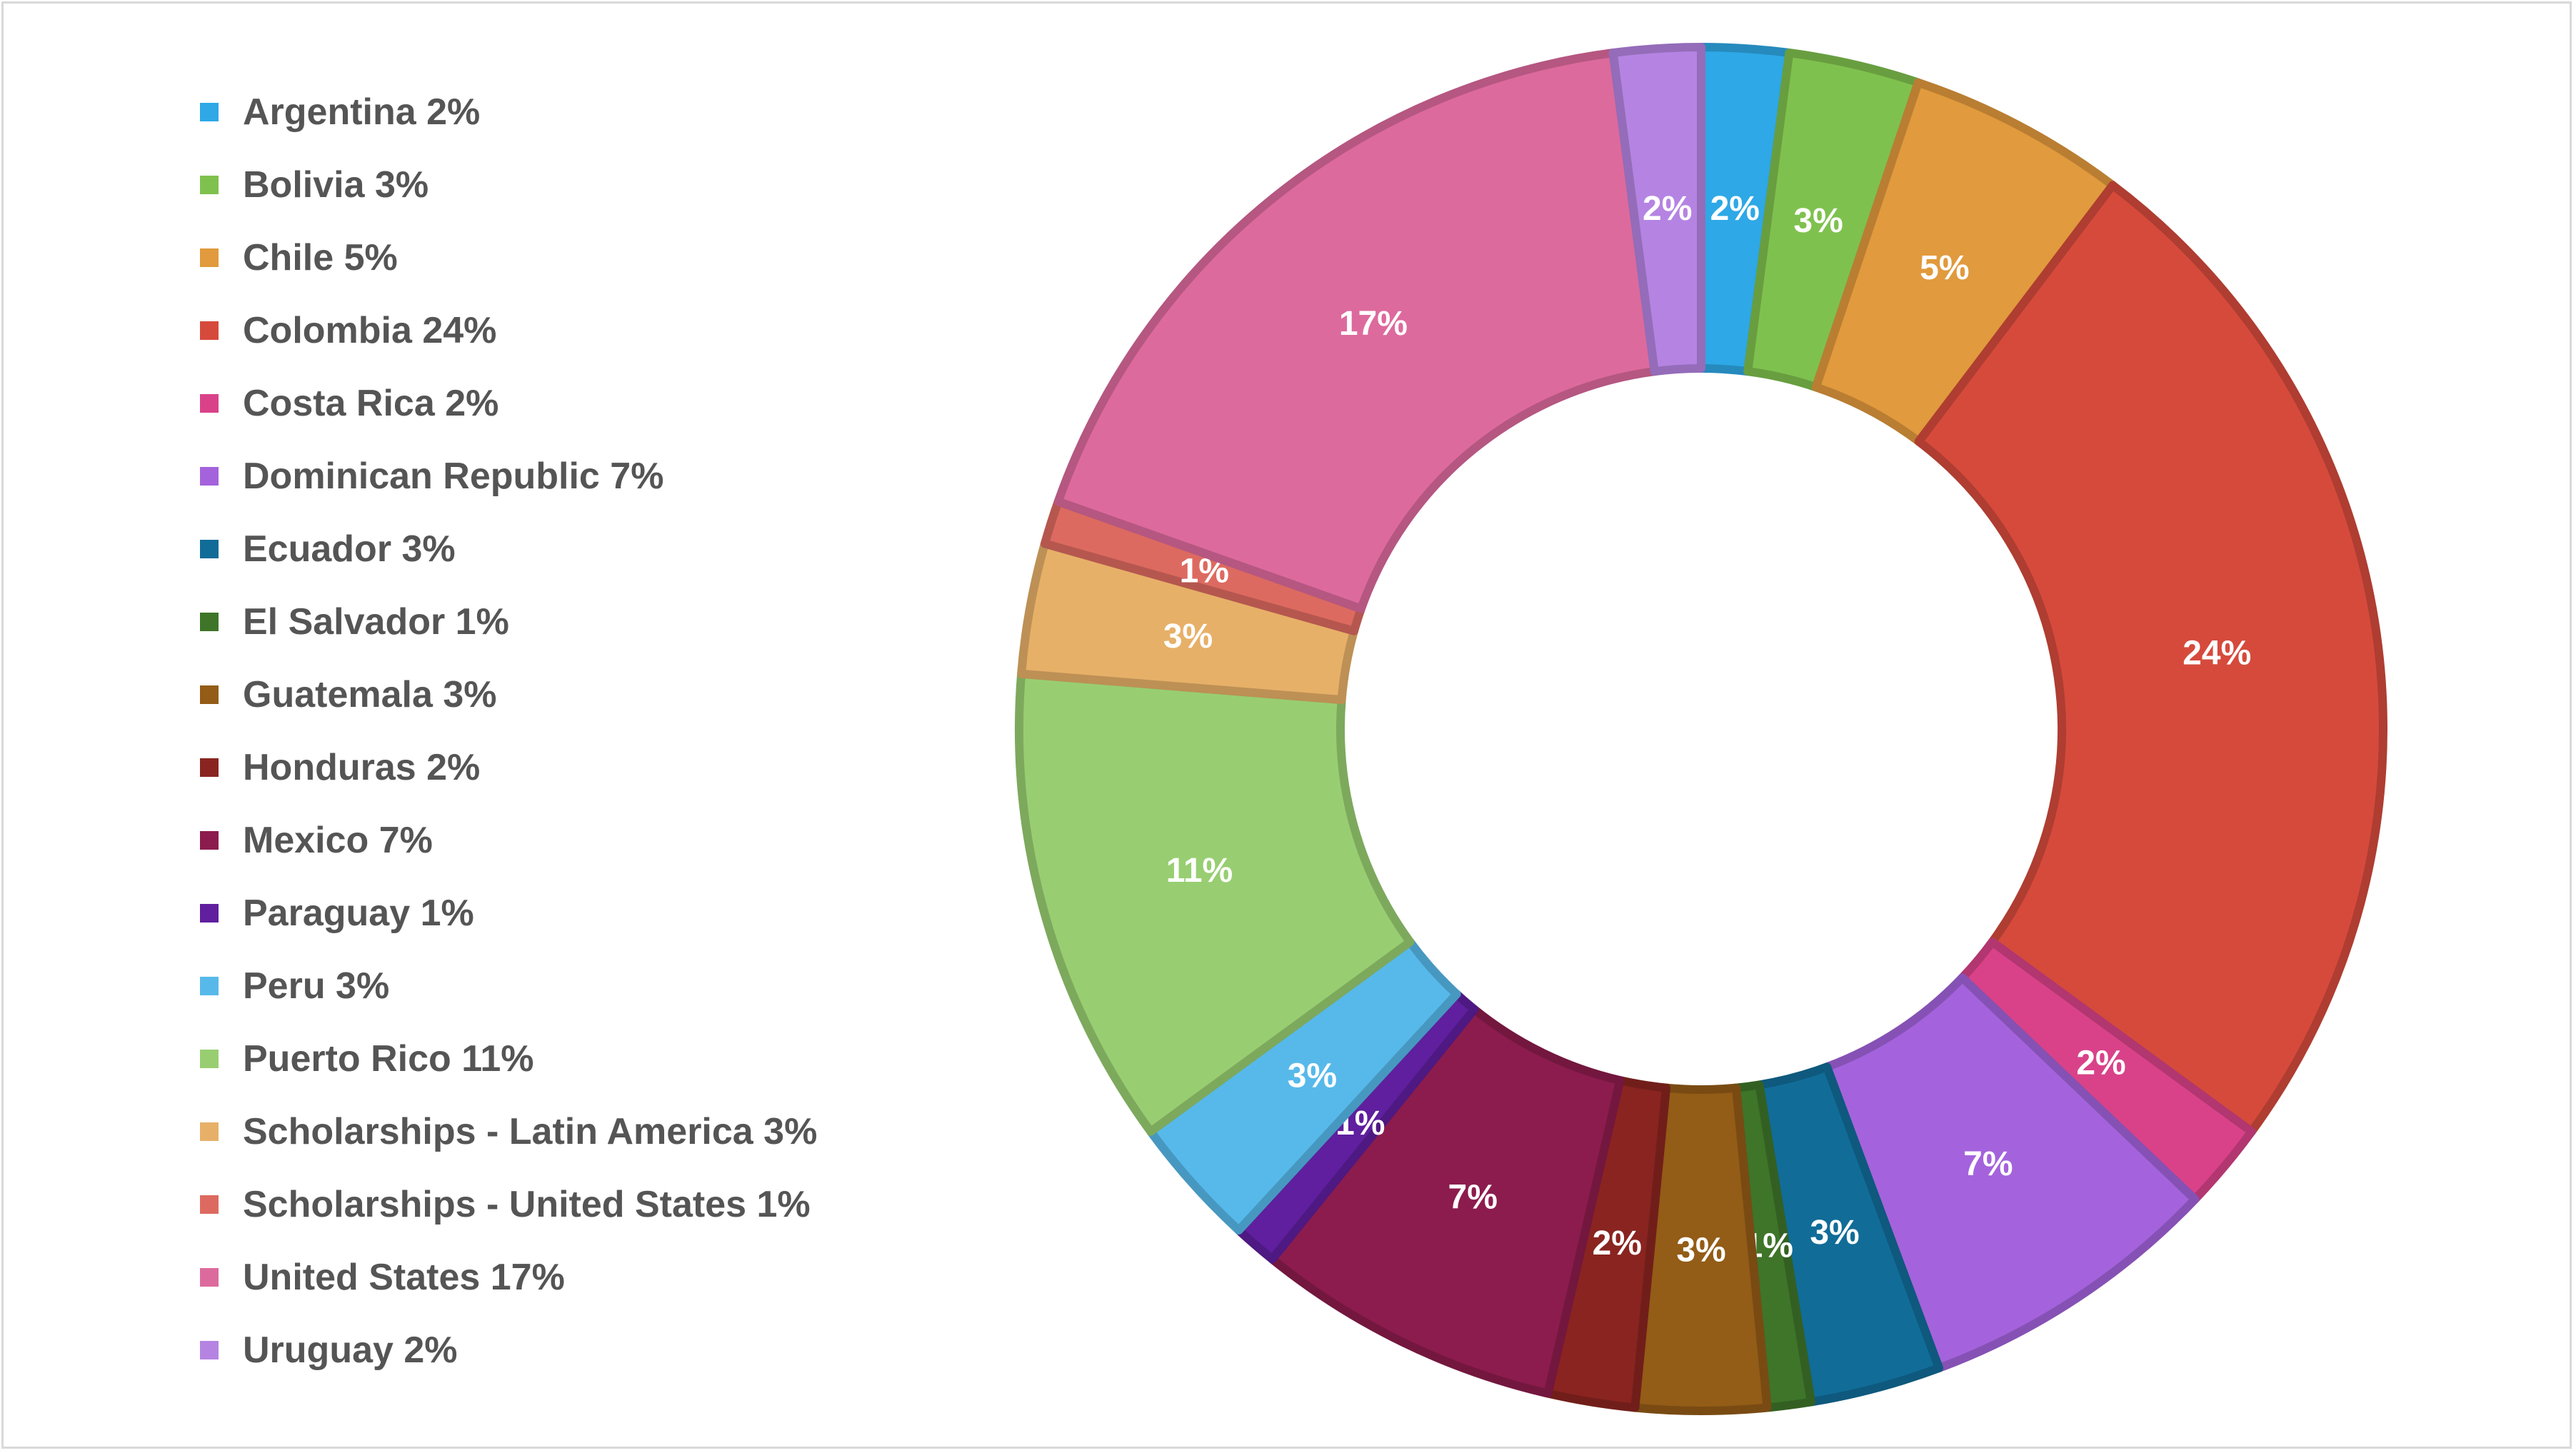 This screenshot has width=2576, height=1453. I want to click on legend-item-scholarships-united-states: Scholarships - United States 1%, so click(508, 1205).